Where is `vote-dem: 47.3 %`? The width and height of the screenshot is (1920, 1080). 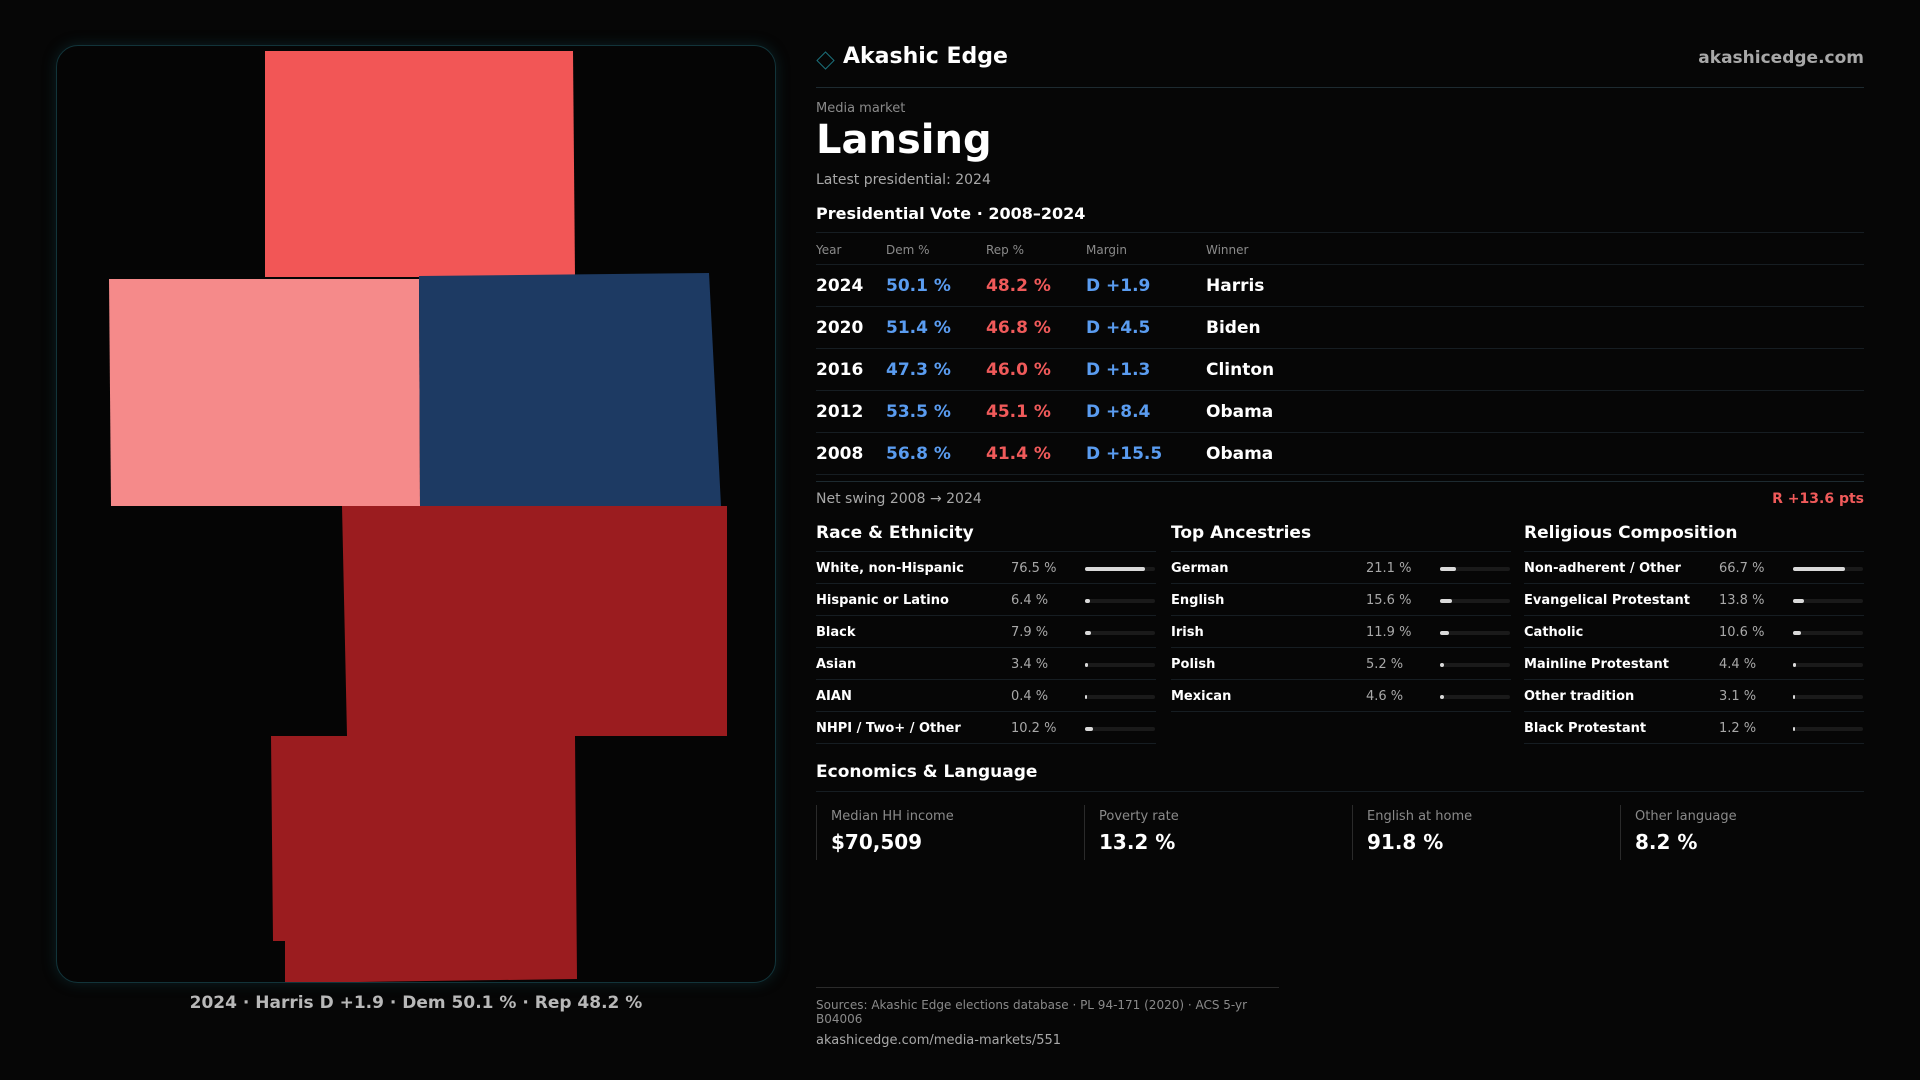 vote-dem: 47.3 % is located at coordinates (918, 370).